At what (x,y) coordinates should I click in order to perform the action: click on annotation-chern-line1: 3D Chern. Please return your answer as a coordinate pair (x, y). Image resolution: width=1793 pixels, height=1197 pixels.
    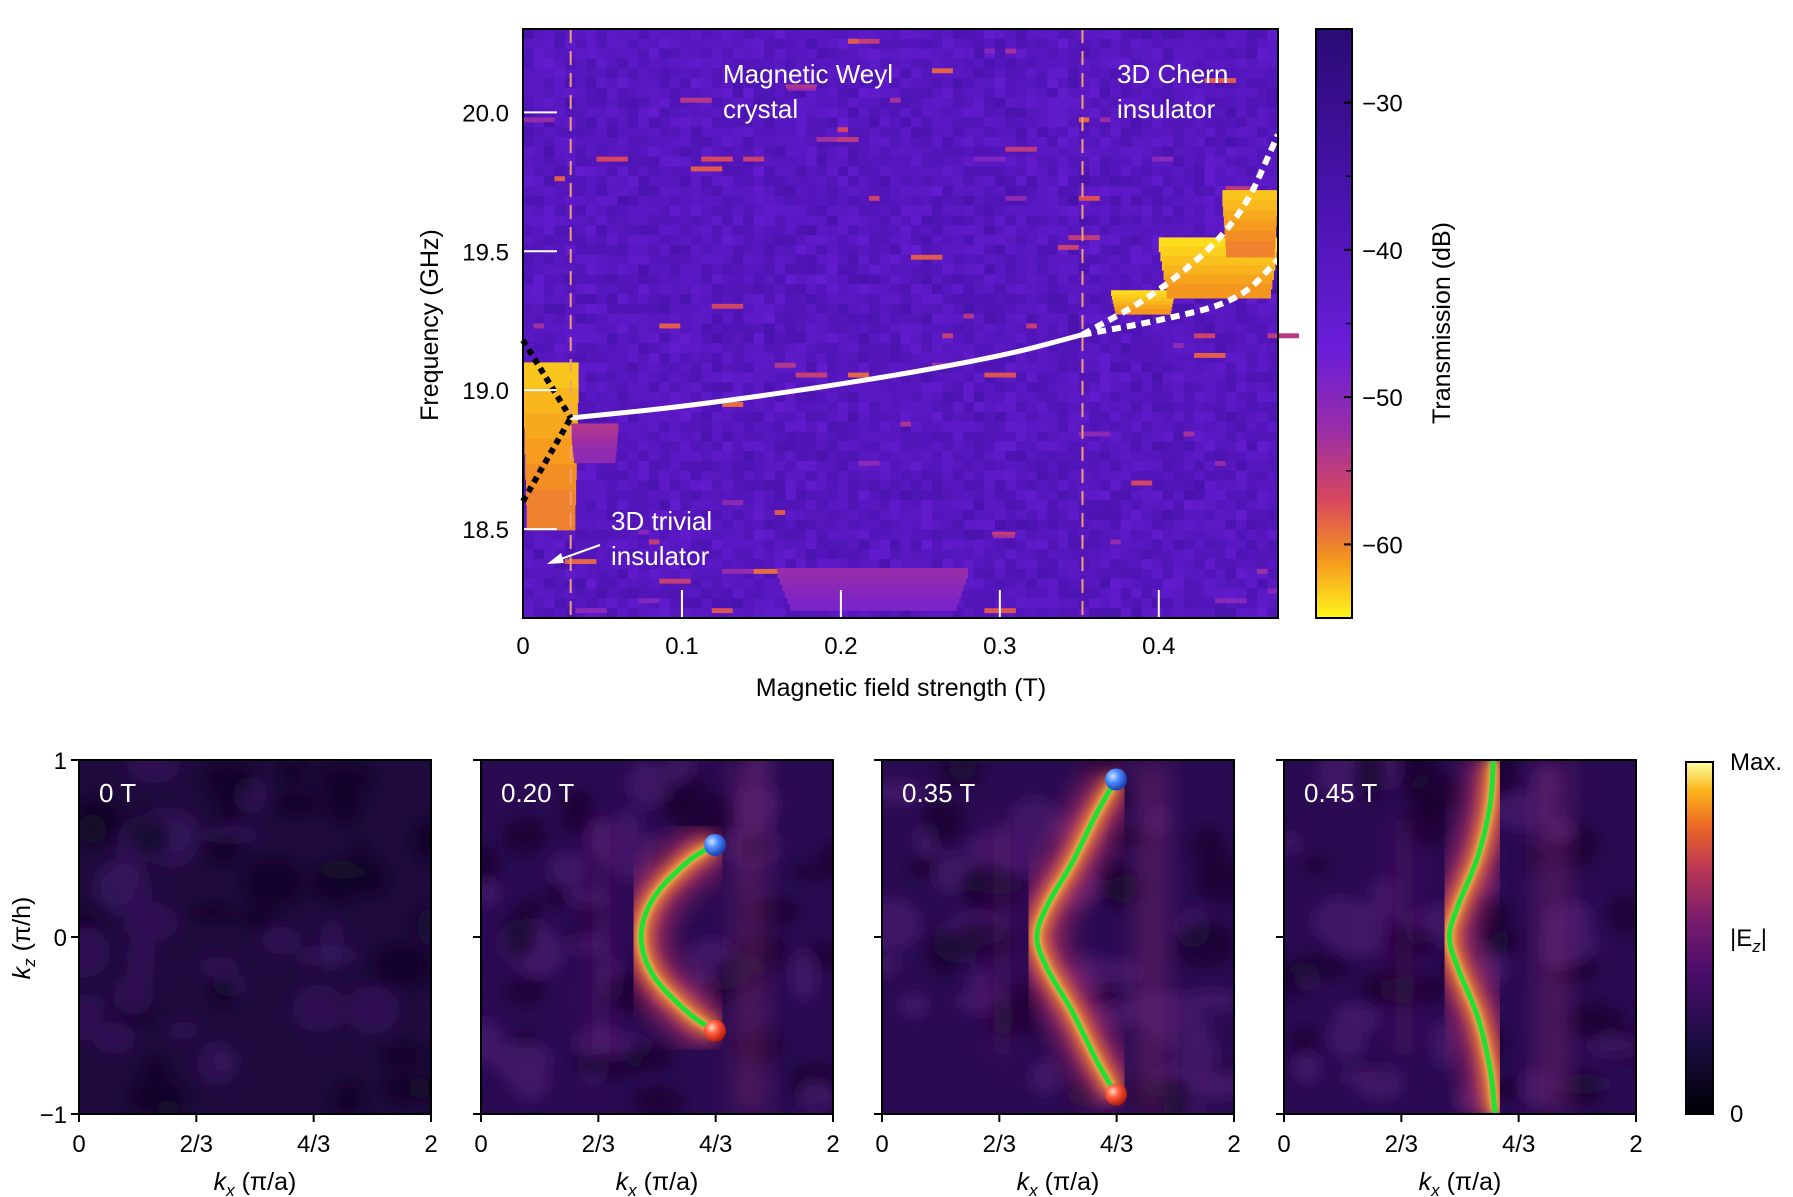
    Looking at the image, I should click on (1172, 74).